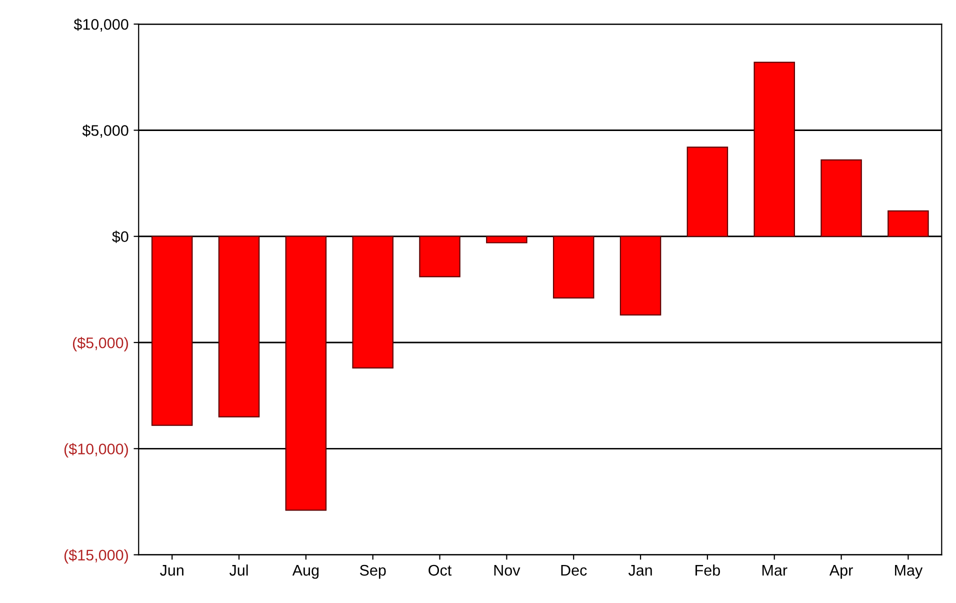  Describe the element at coordinates (96, 556) in the screenshot. I see `y-tick-label: ($15,000)` at that location.